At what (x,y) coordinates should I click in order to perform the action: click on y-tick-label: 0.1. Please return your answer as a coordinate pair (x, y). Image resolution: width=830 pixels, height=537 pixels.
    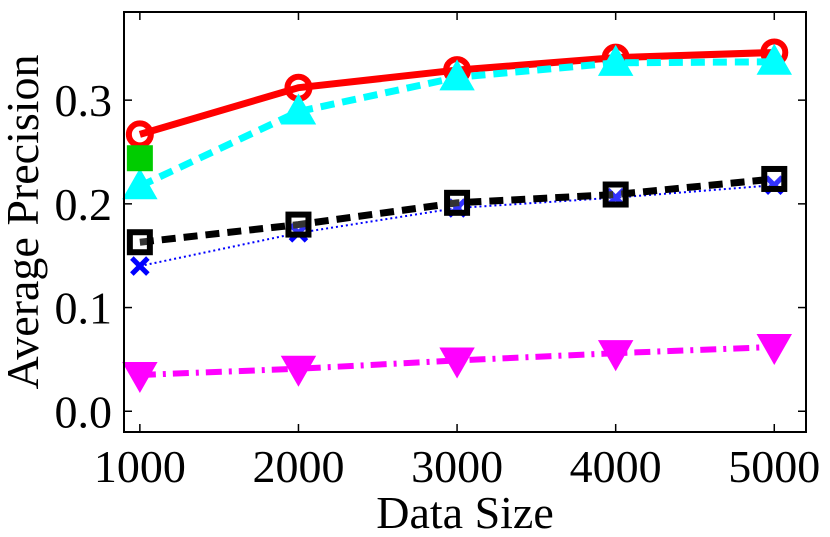
    Looking at the image, I should click on (84, 308).